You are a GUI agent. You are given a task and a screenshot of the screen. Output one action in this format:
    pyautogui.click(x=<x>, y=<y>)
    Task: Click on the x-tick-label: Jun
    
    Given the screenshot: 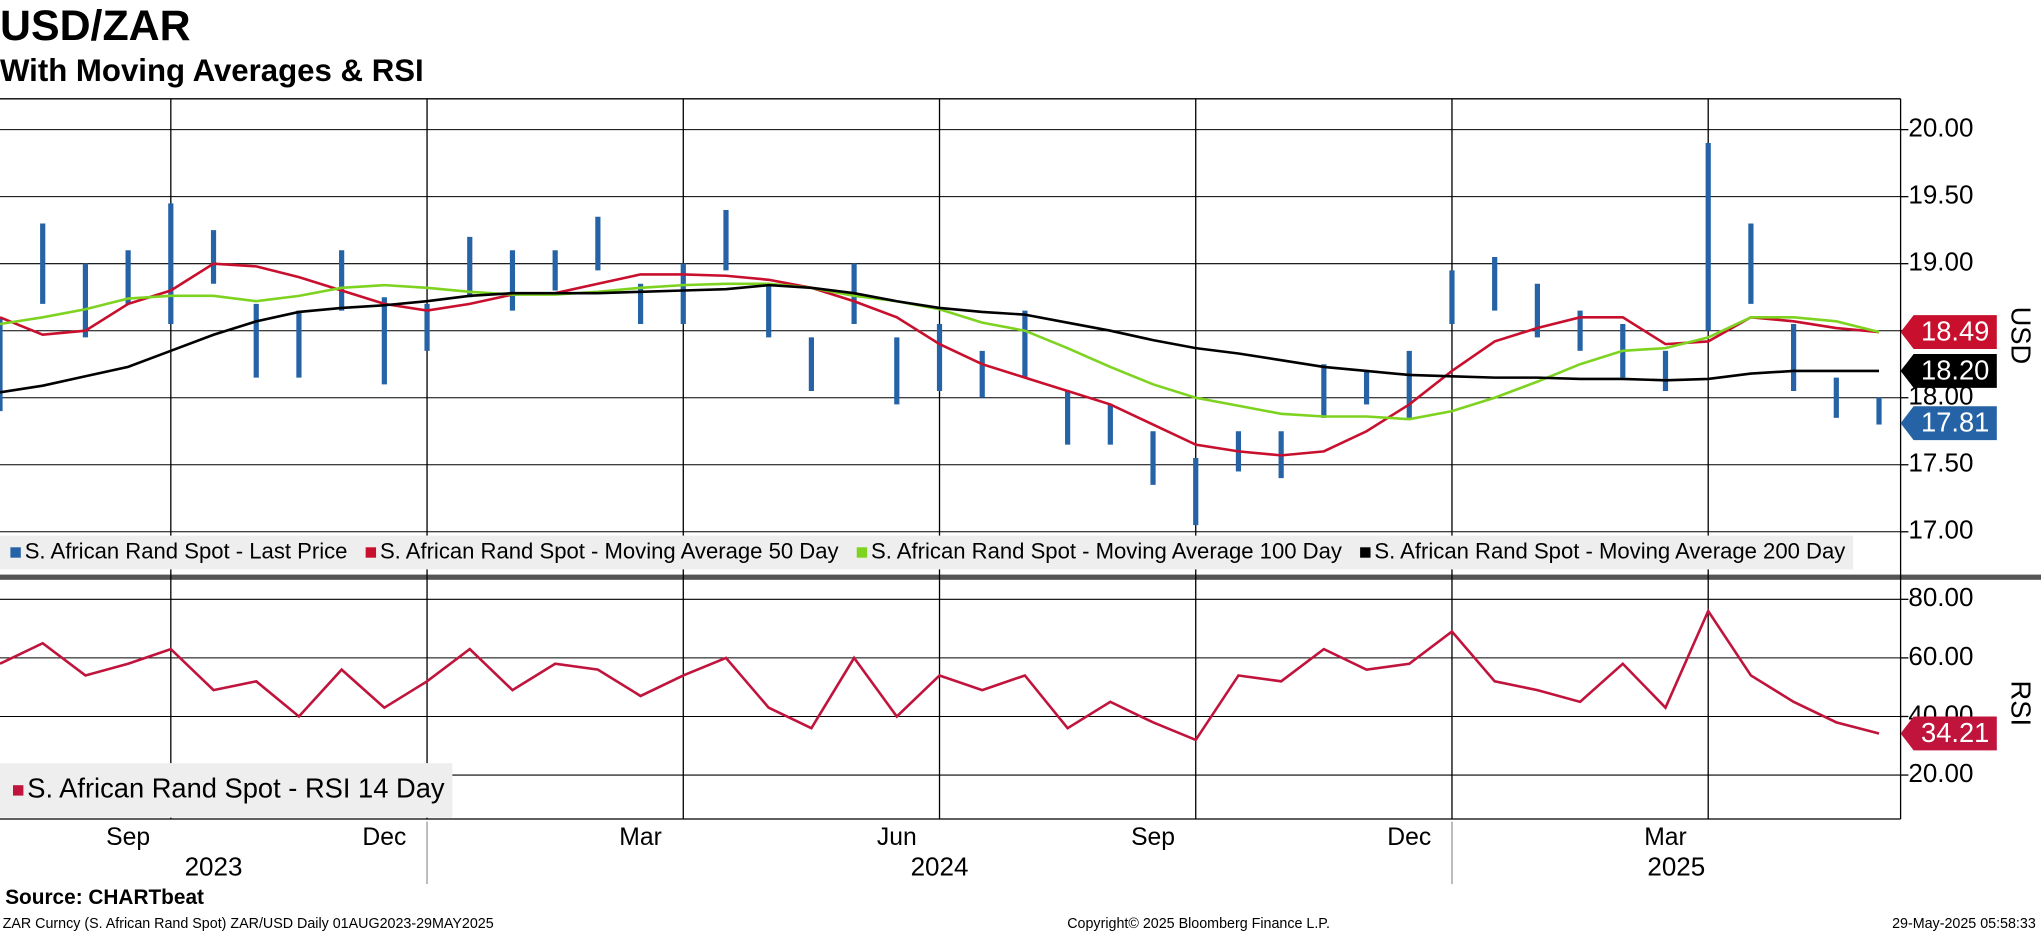 What is the action you would take?
    pyautogui.click(x=897, y=837)
    